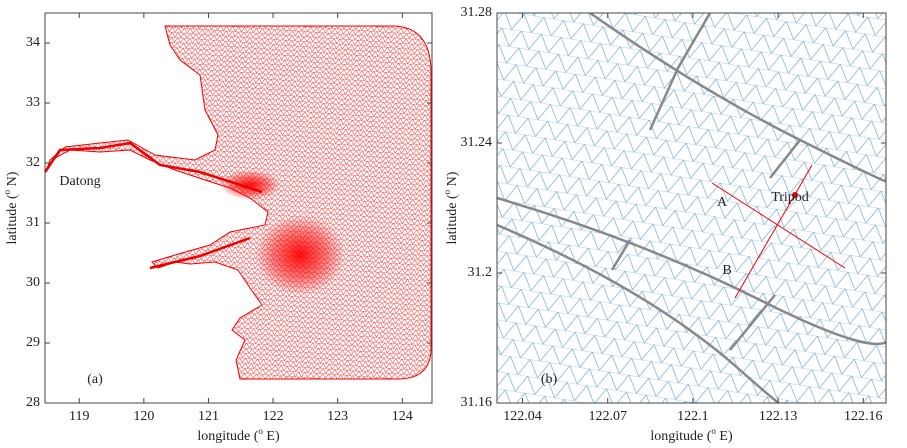 Image resolution: width=907 pixels, height=448 pixels. Describe the element at coordinates (477, 12) in the screenshot. I see `y-tick-label: 31.28` at that location.